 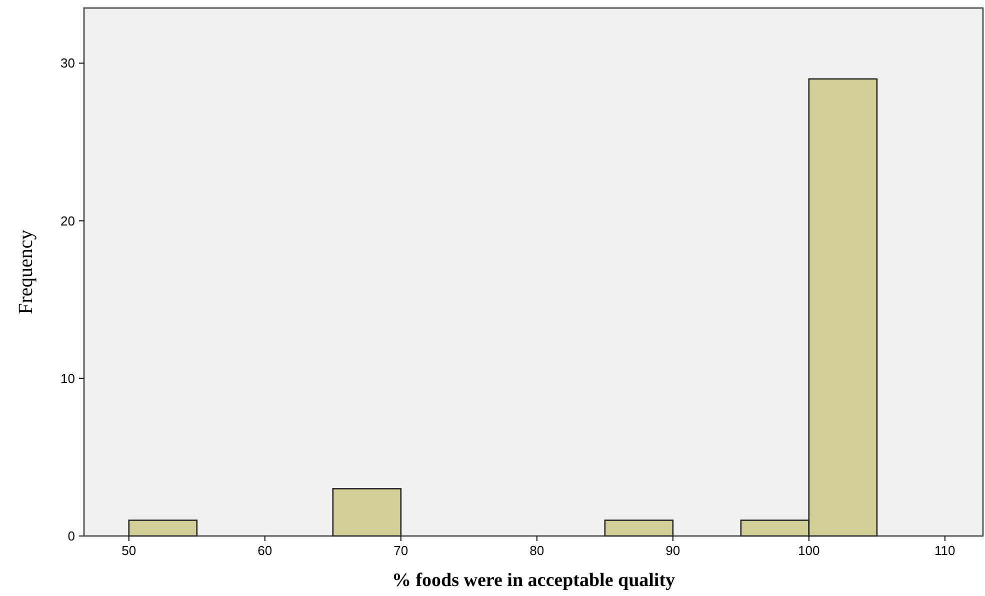 I want to click on y-tick-label: 30, so click(x=67, y=63).